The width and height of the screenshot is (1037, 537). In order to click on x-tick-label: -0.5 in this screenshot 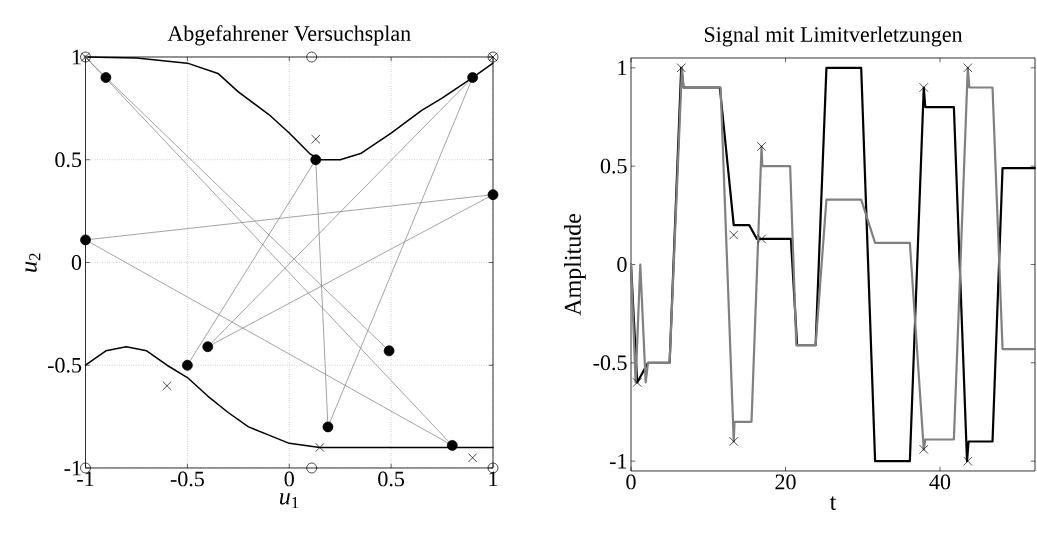, I will do `click(187, 479)`.